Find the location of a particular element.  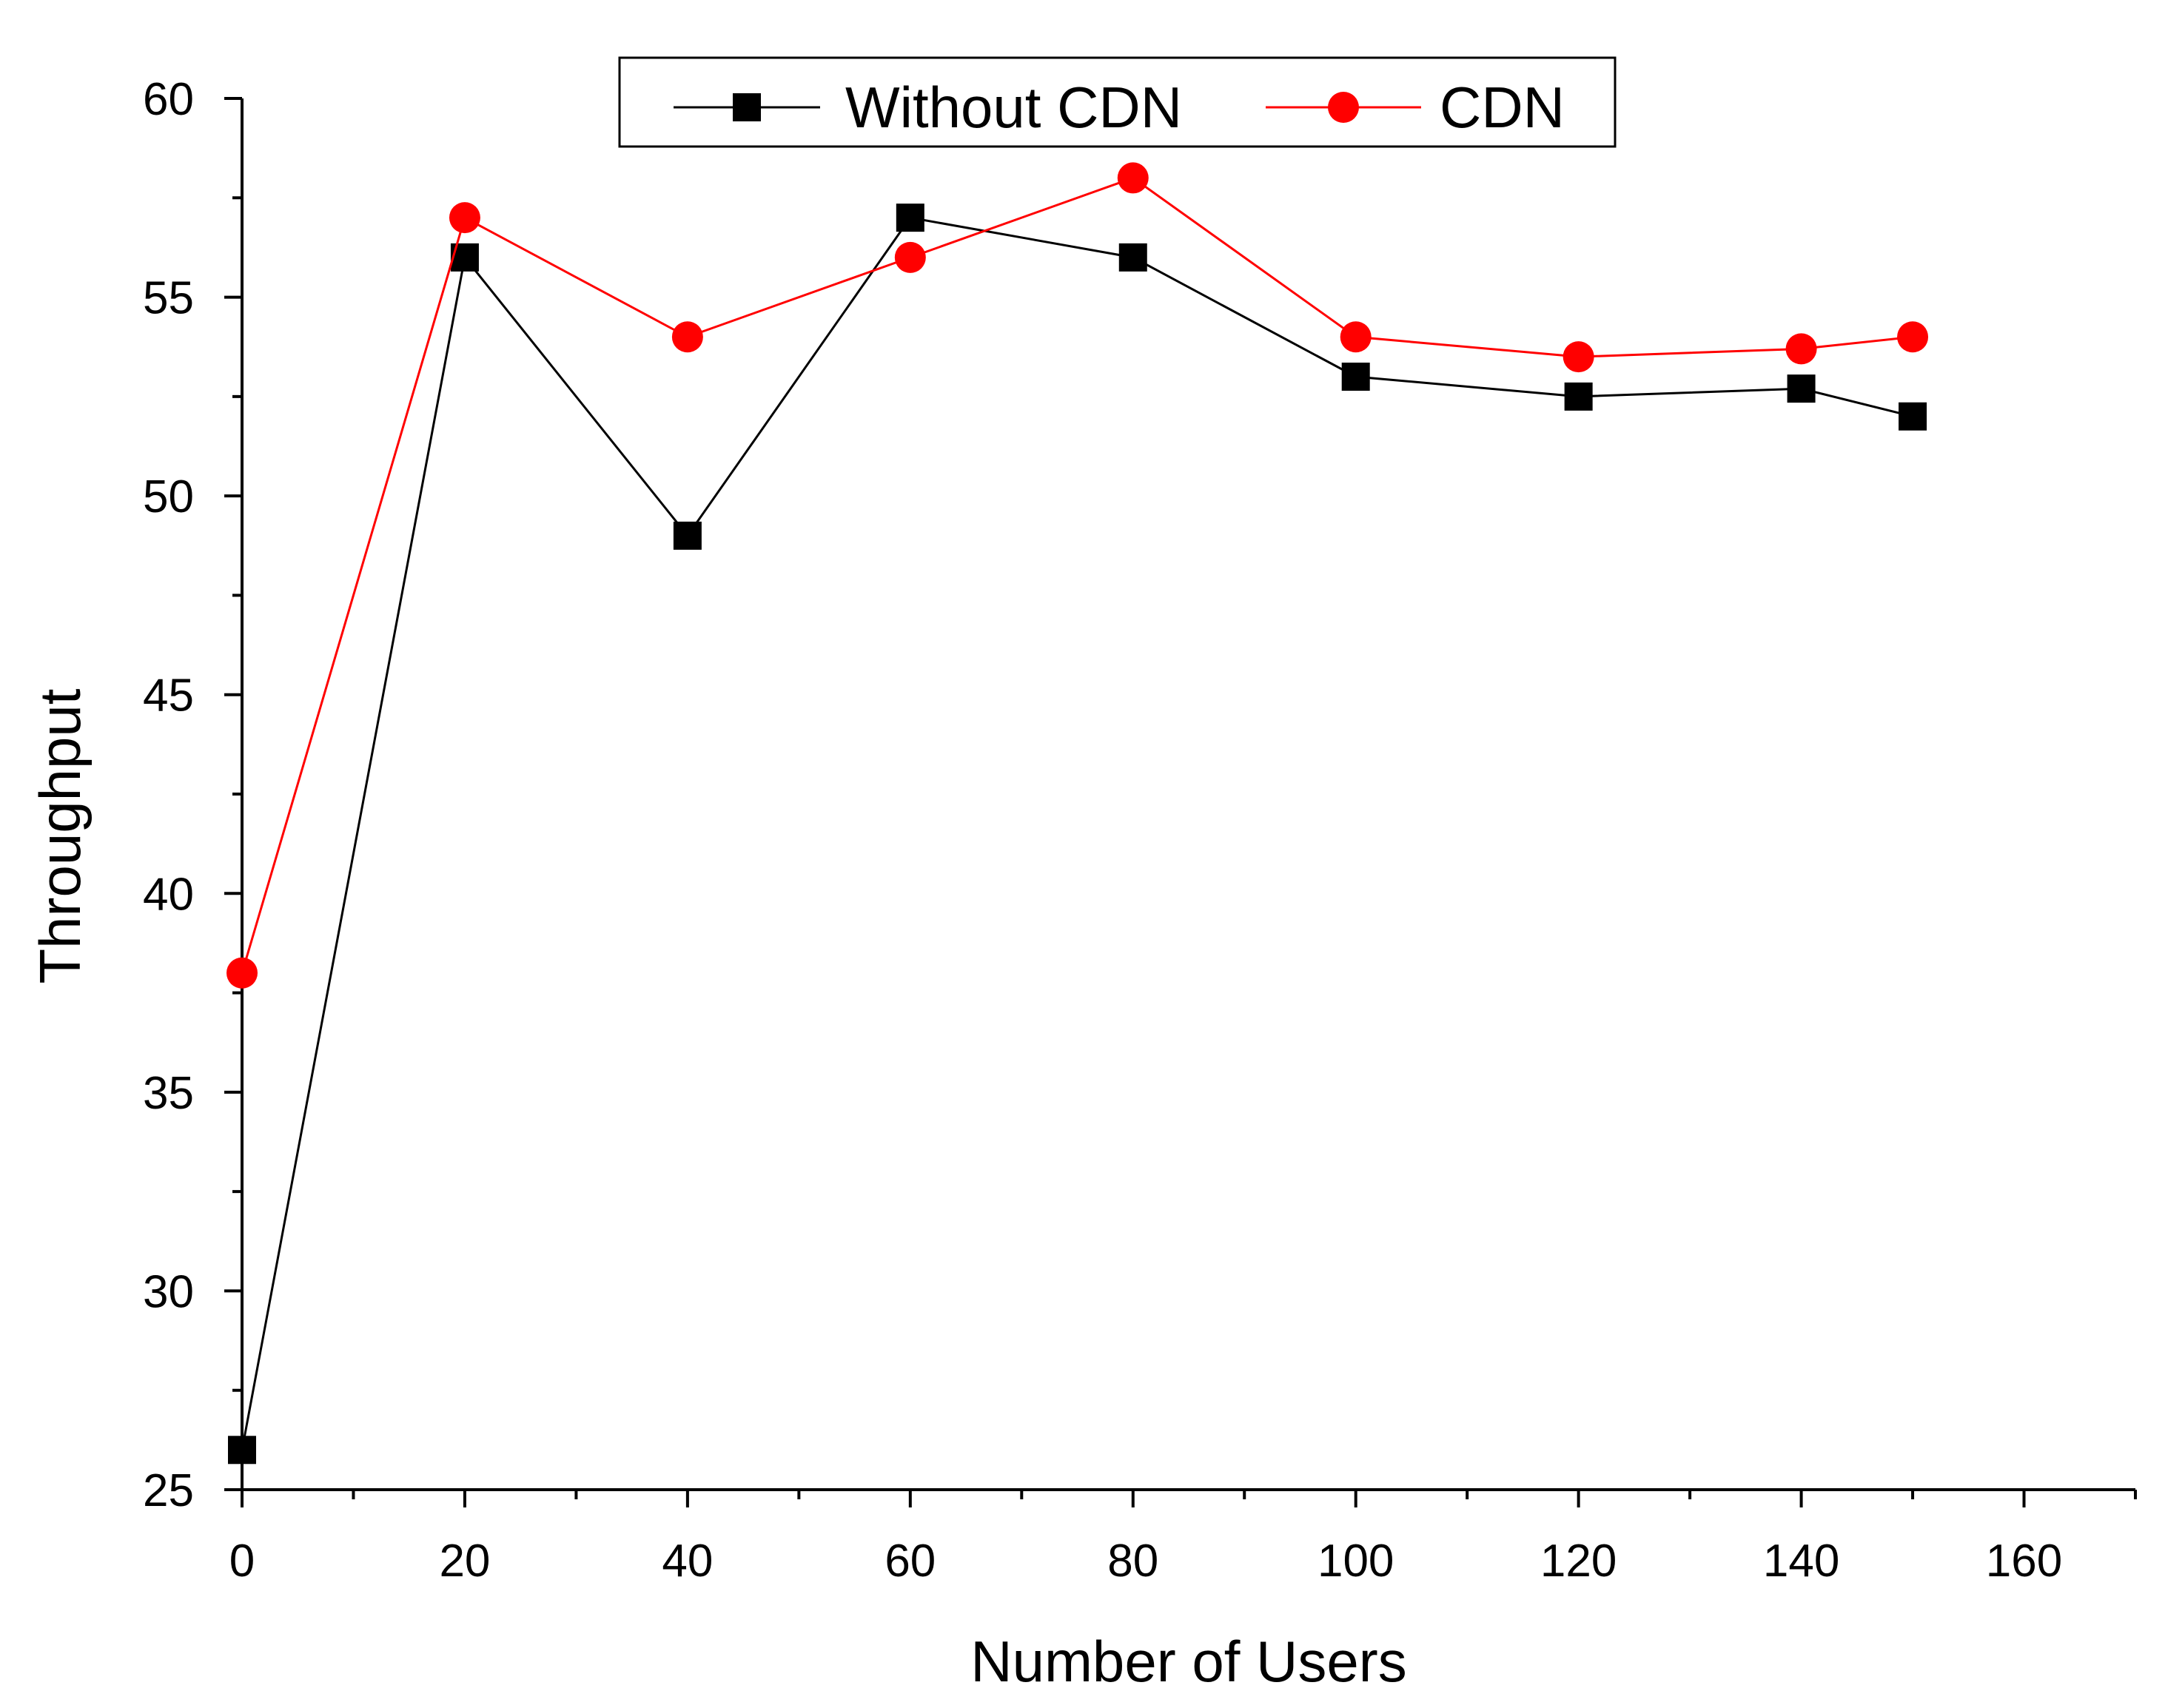

y-axis-ticks: 25 30 35 40 45 50 55 60 is located at coordinates (193, 795).